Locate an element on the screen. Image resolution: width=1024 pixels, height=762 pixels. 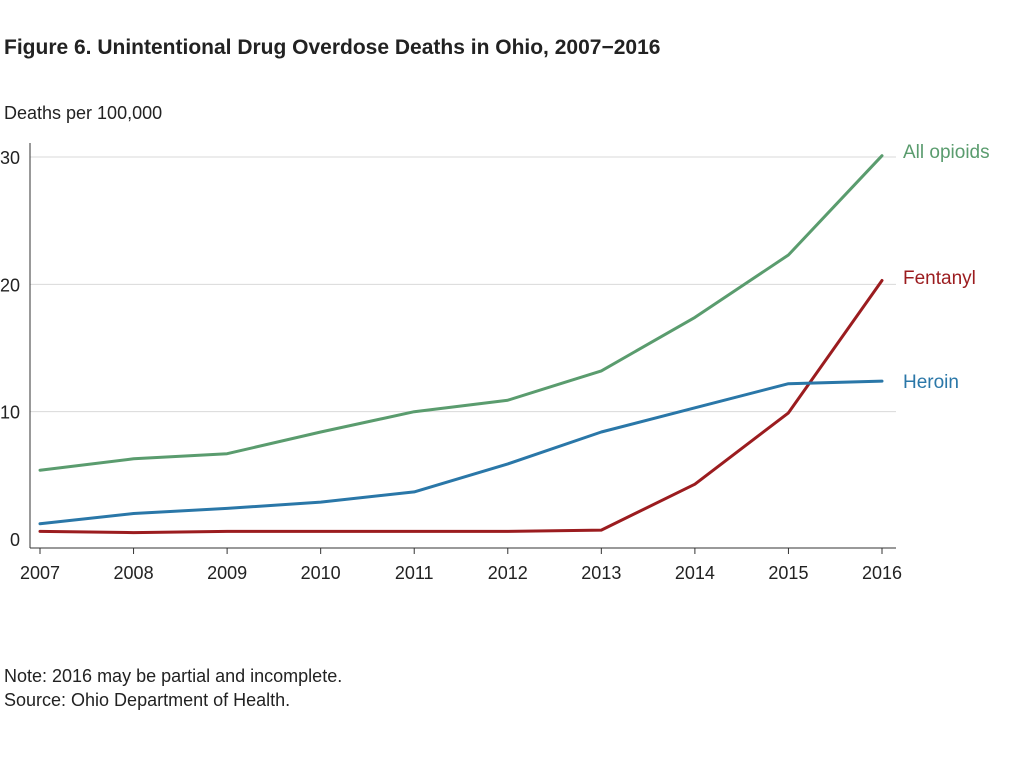
x-tick-label: 2009 is located at coordinates (227, 573).